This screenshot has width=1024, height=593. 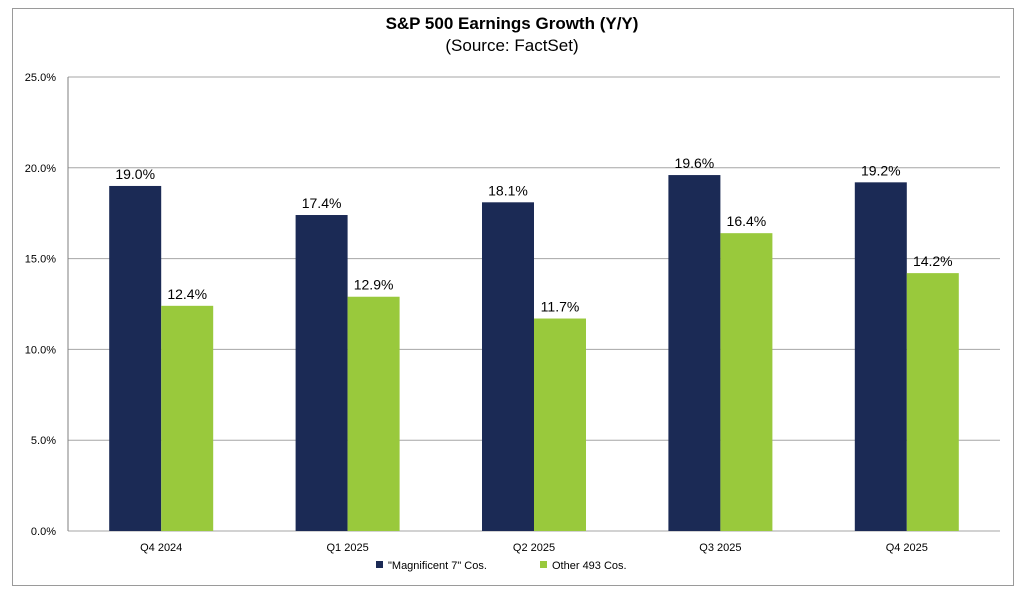 What do you see at coordinates (135, 174) in the screenshot?
I see `data-label: 19.0%` at bounding box center [135, 174].